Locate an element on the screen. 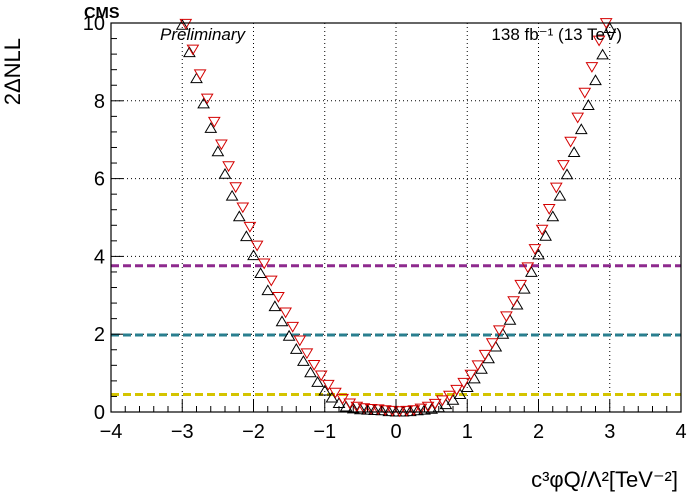 This screenshot has height=502, width=696. x-tick-label: −3 is located at coordinates (182, 432).